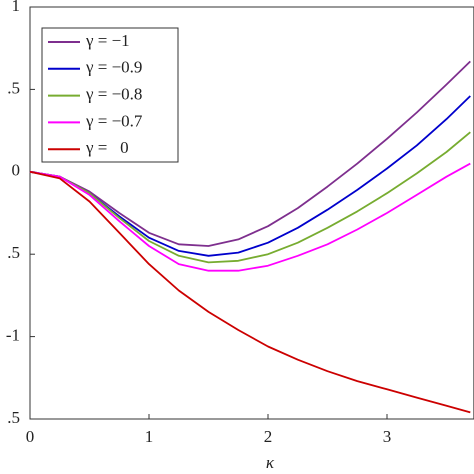  I want to click on legend-label: γ = −0.7, so click(114, 120).